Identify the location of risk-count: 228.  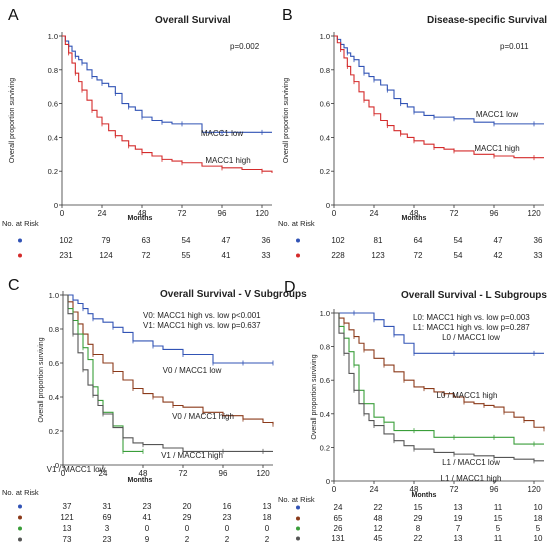
(338, 255).